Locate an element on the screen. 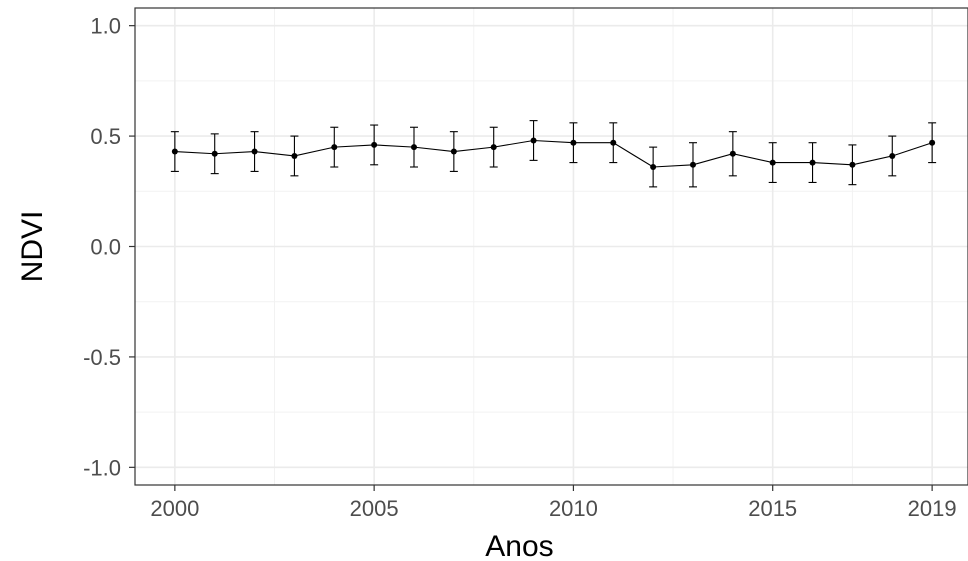  error-bars is located at coordinates (553, 154).